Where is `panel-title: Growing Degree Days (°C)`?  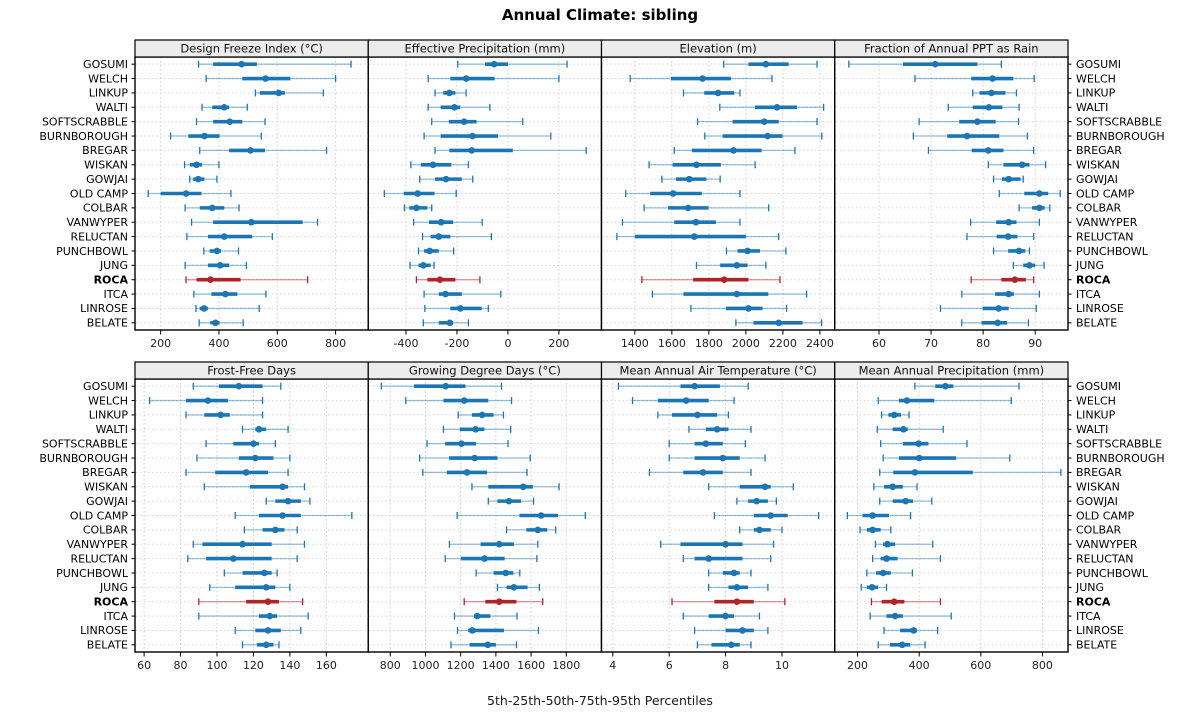 panel-title: Growing Degree Days (°C) is located at coordinates (485, 371).